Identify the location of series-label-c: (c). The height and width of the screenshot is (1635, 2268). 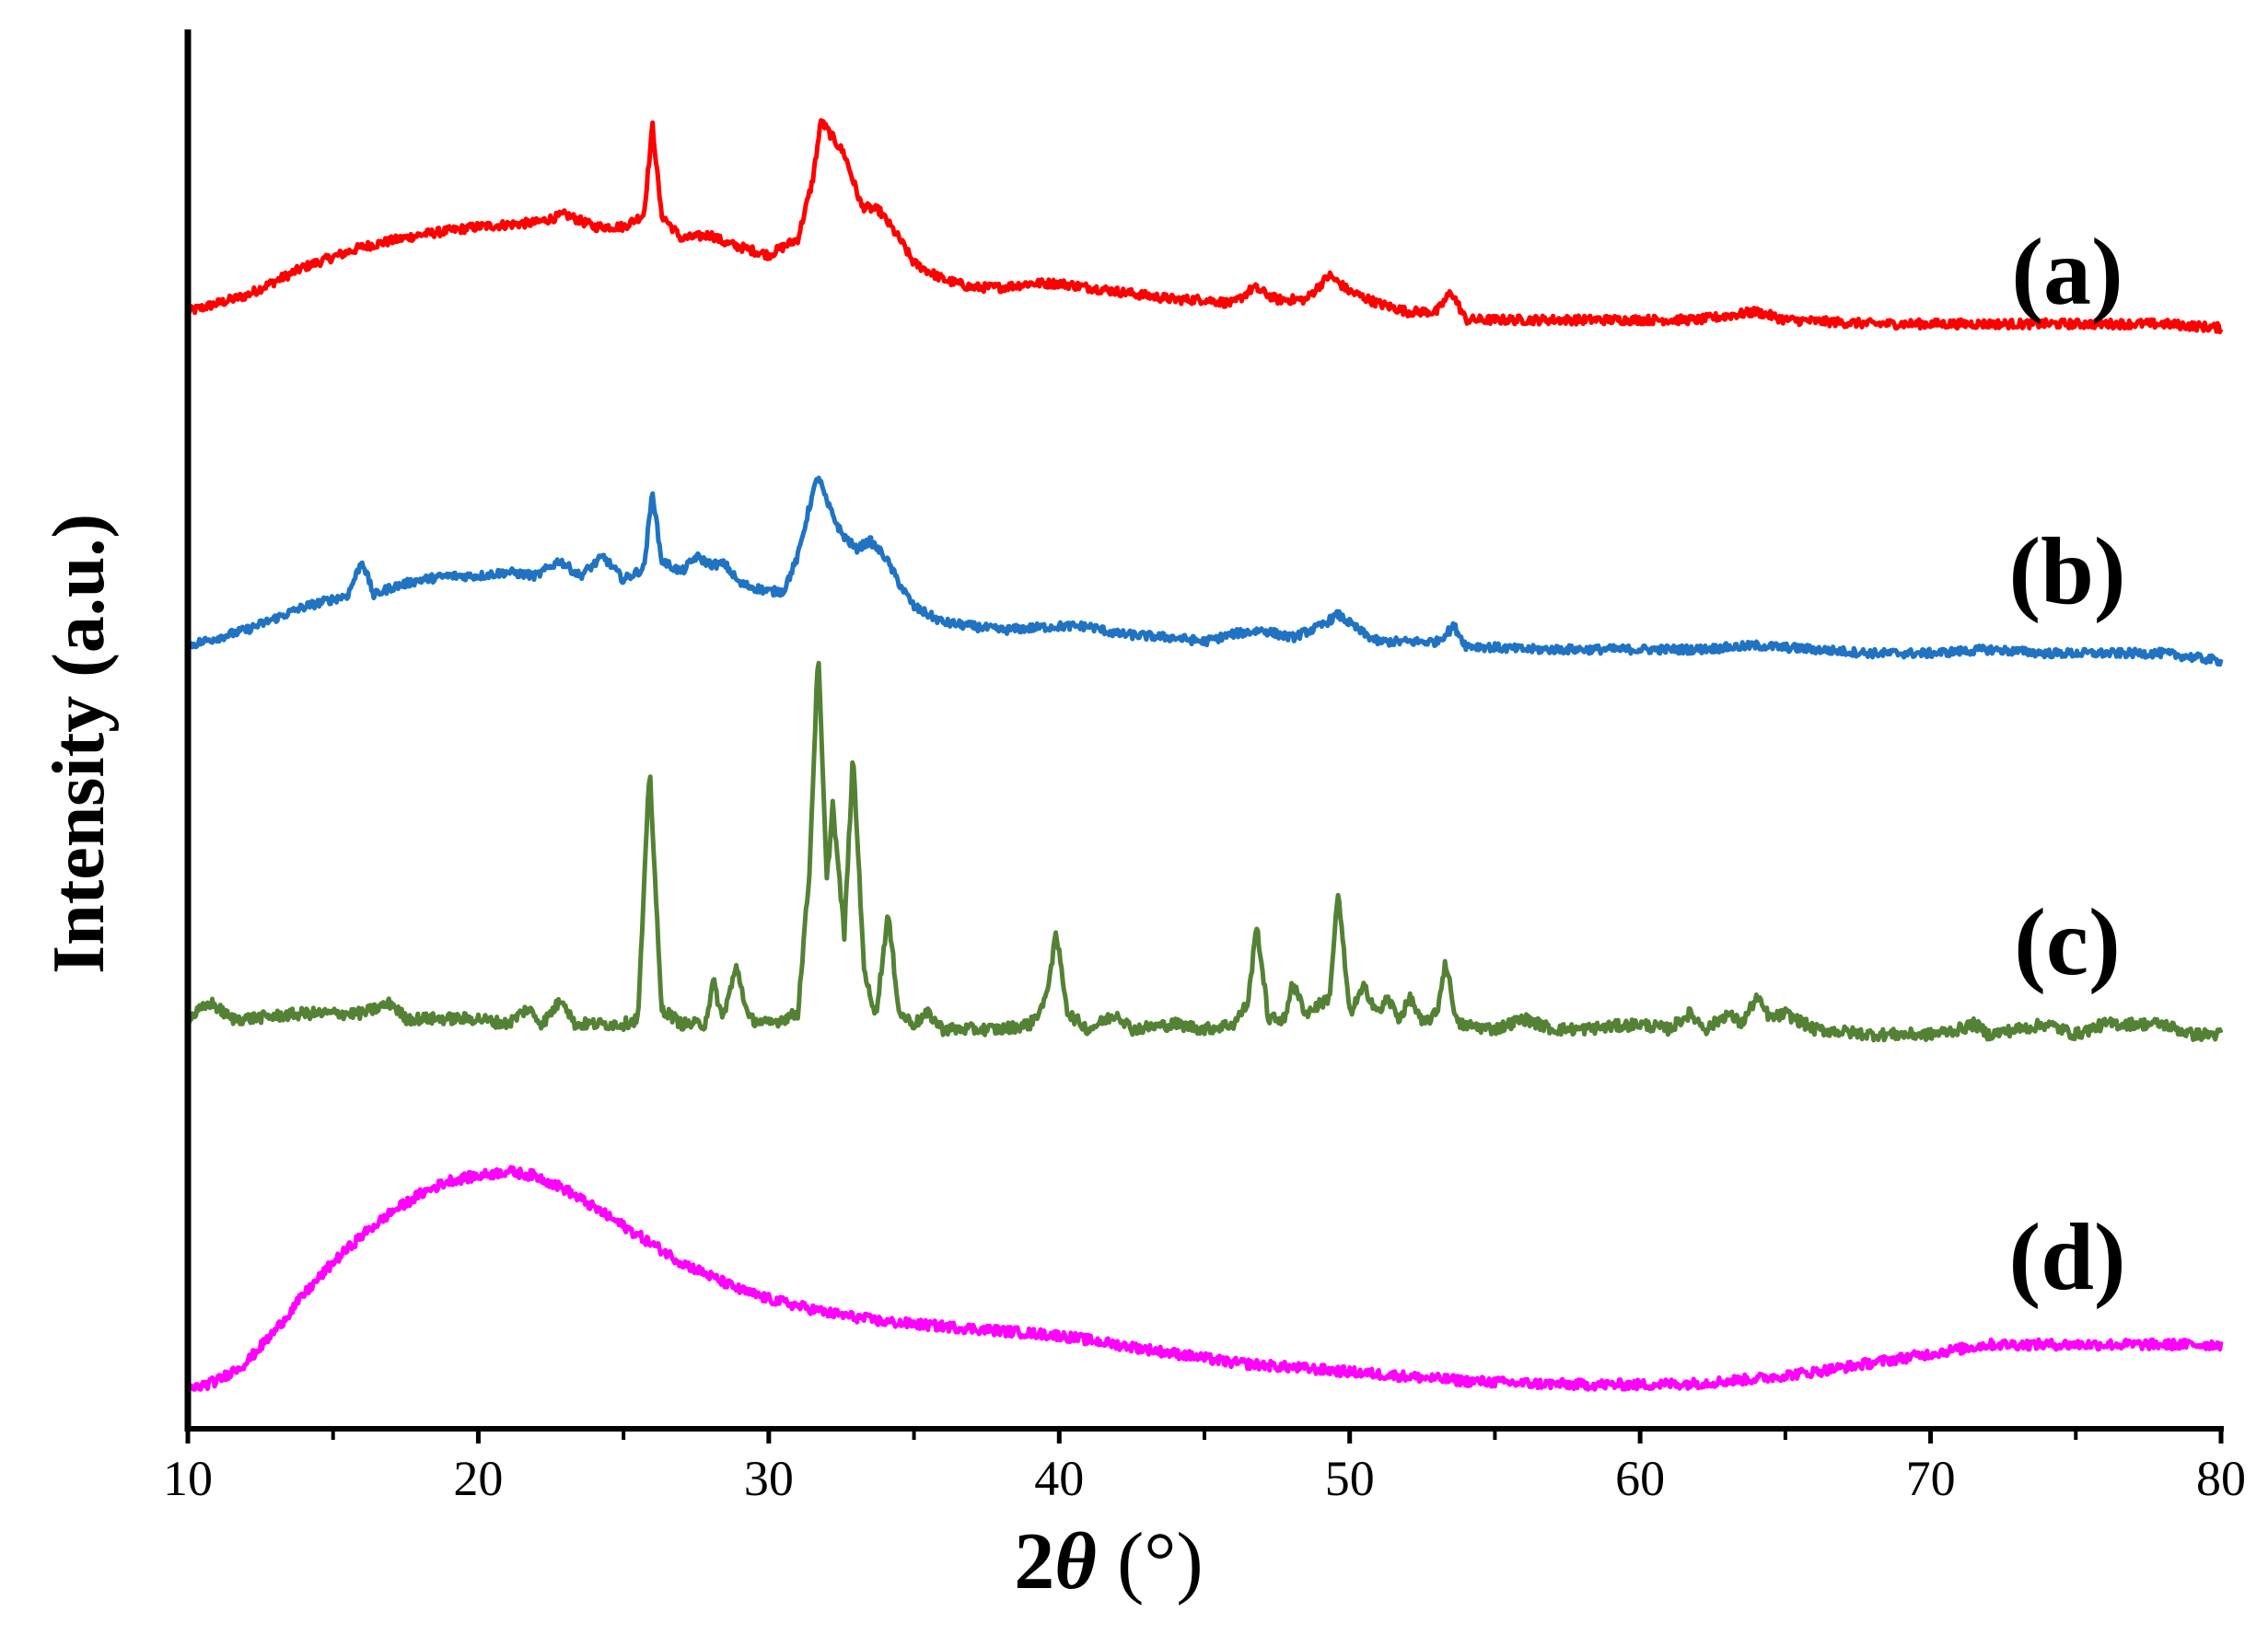
(2067, 942).